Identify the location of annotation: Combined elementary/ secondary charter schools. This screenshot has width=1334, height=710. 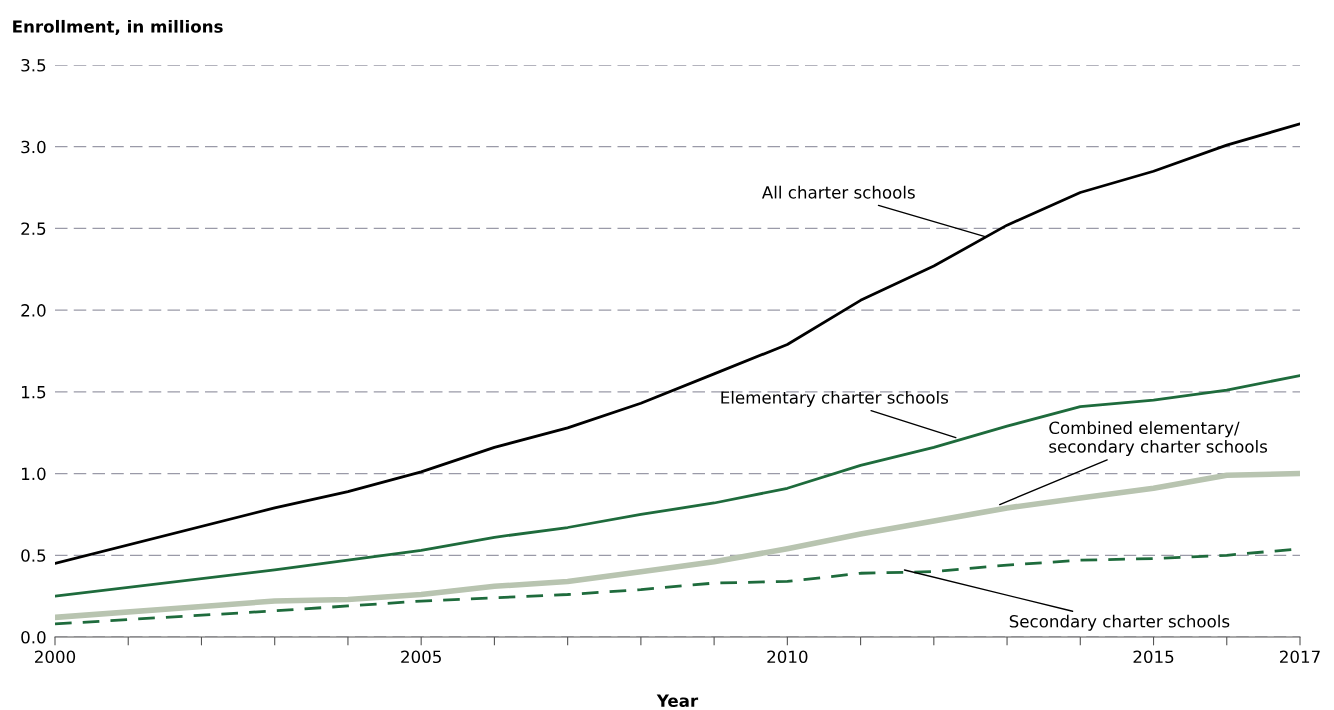
(1158, 439).